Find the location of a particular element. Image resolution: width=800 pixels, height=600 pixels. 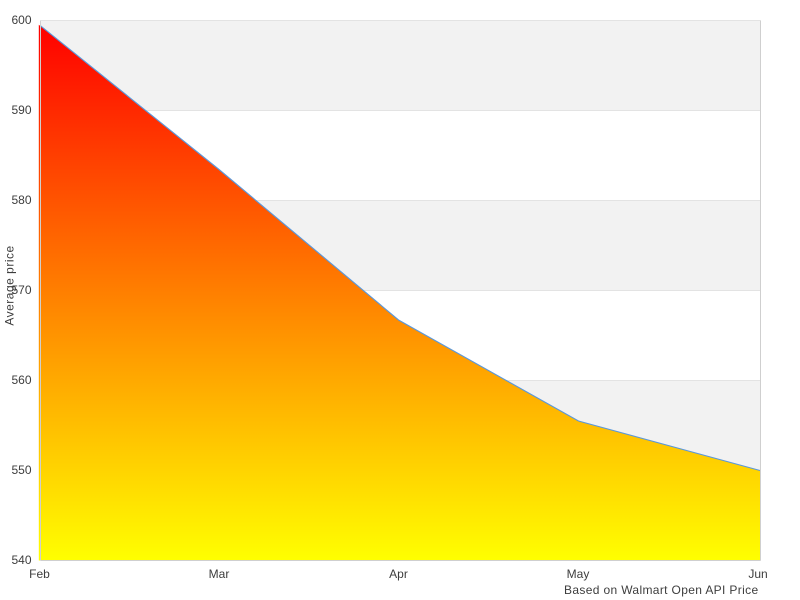

svg-text: 550 is located at coordinates (21, 470).